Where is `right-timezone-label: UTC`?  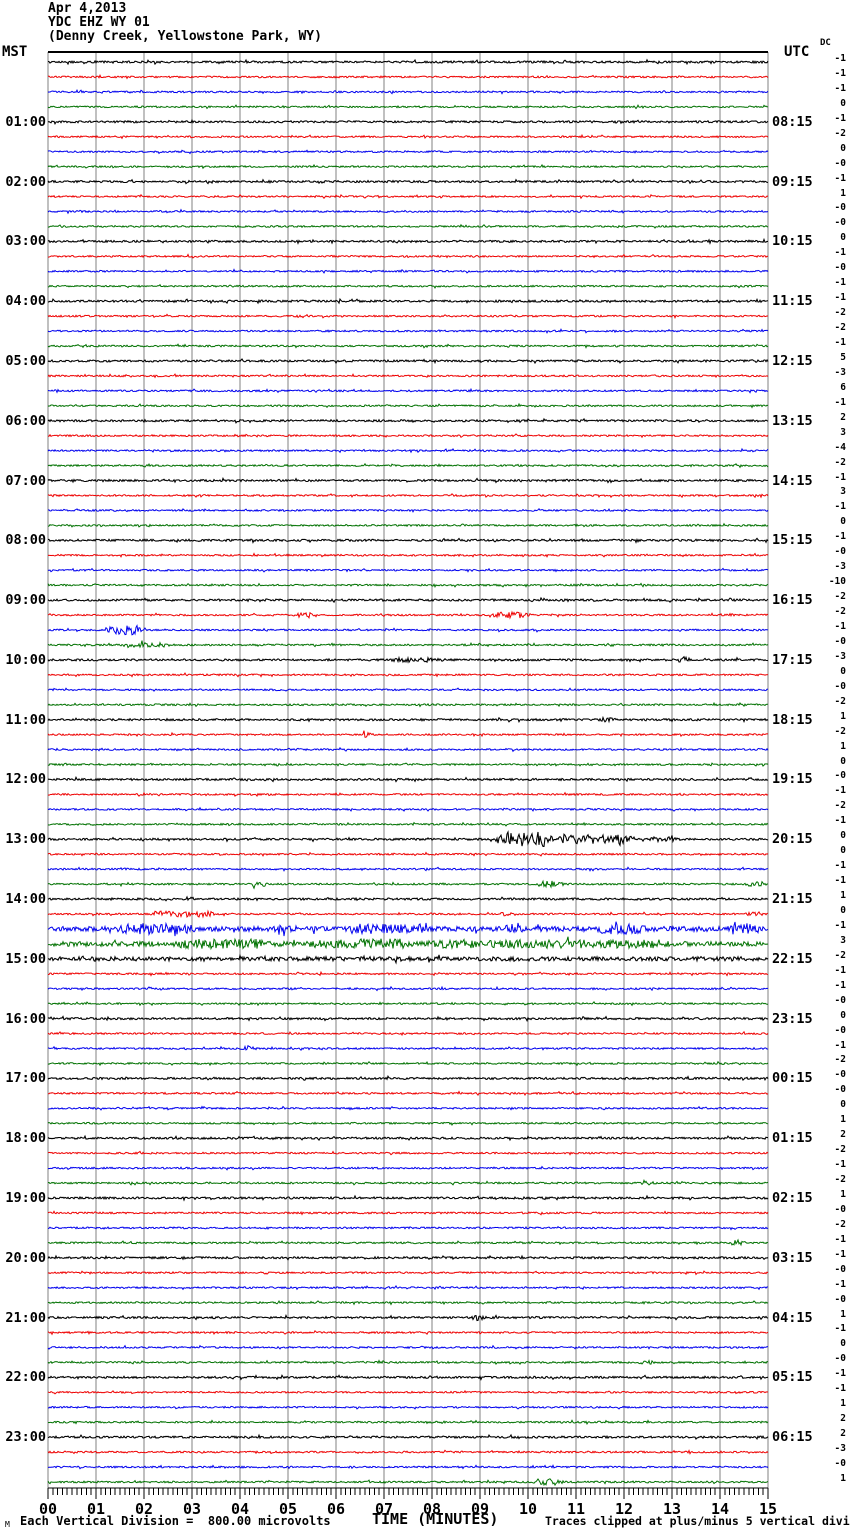 right-timezone-label: UTC is located at coordinates (797, 52).